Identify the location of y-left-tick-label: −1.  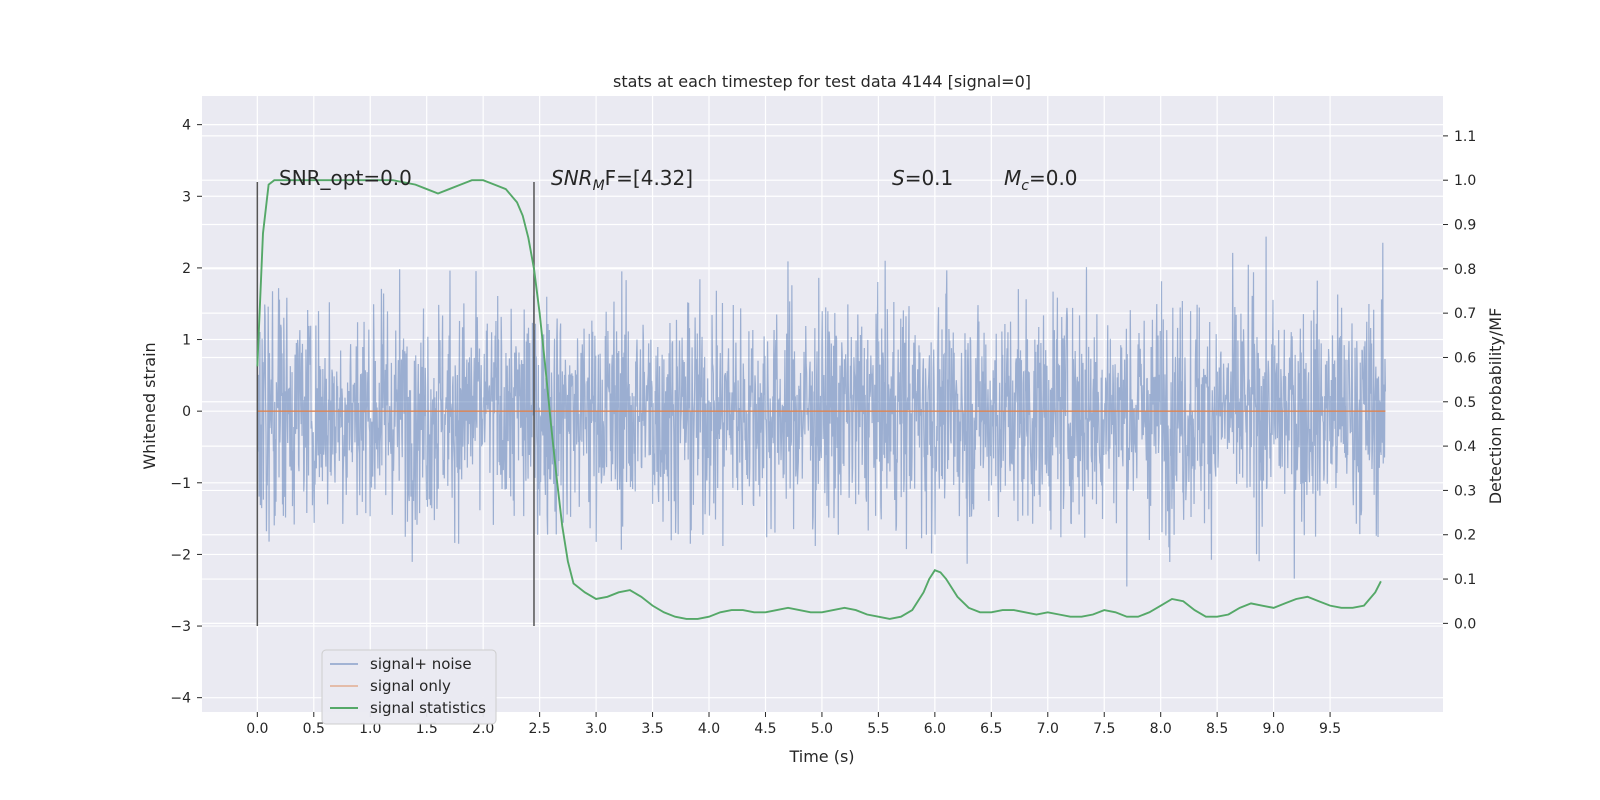
(180, 484).